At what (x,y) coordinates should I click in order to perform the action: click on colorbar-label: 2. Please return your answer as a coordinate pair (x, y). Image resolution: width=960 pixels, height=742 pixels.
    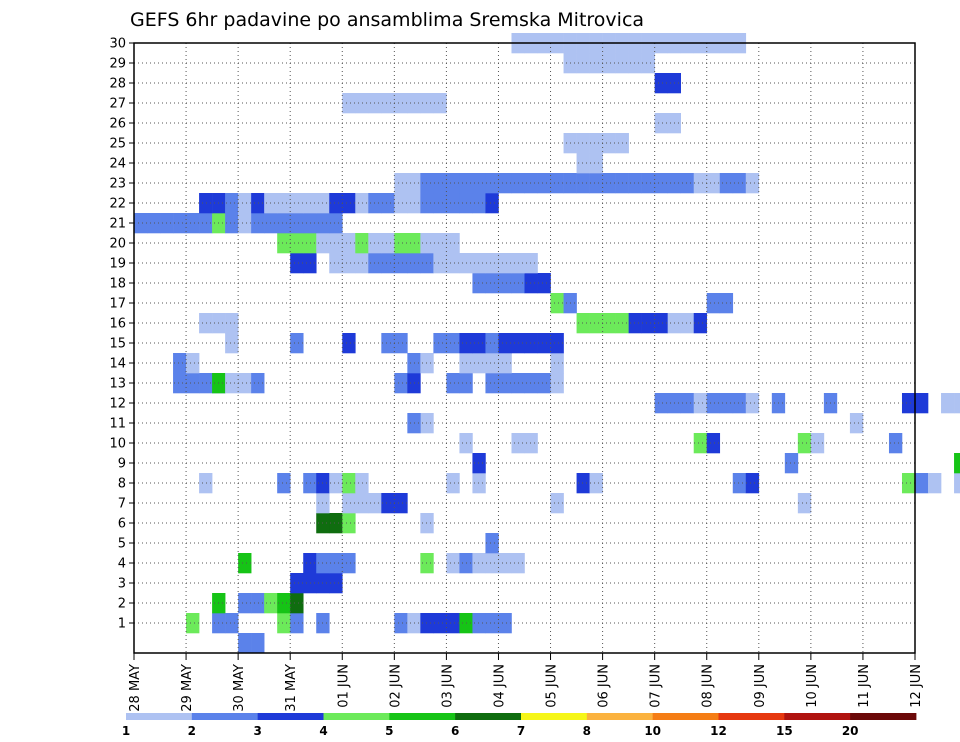
    Looking at the image, I should click on (192, 731).